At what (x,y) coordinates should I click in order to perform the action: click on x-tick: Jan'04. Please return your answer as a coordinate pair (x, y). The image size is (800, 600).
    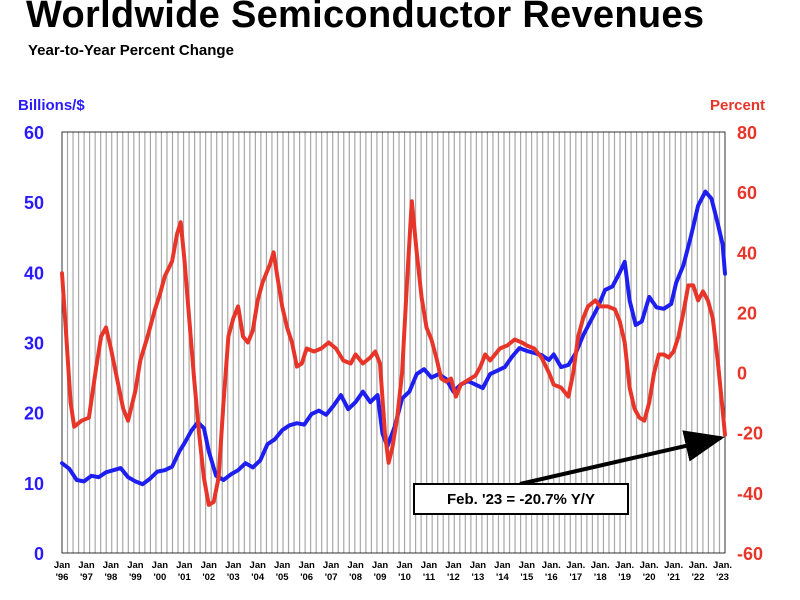
    Looking at the image, I should click on (258, 571).